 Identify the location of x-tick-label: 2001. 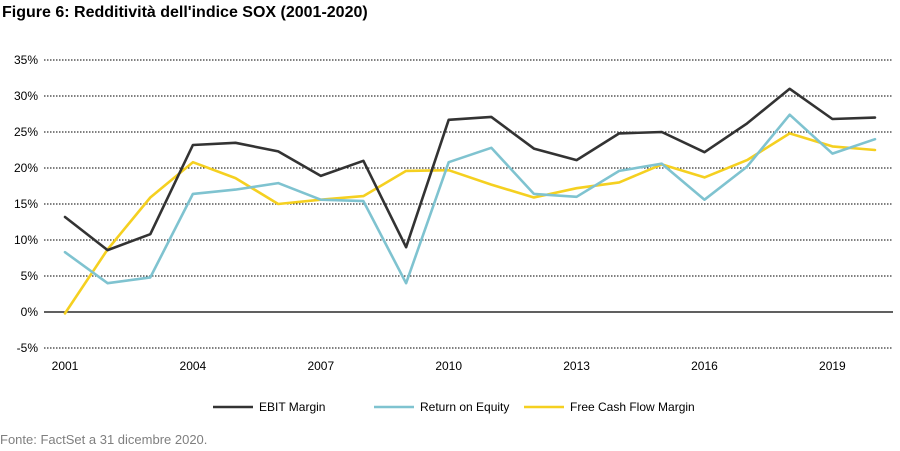
(65, 366).